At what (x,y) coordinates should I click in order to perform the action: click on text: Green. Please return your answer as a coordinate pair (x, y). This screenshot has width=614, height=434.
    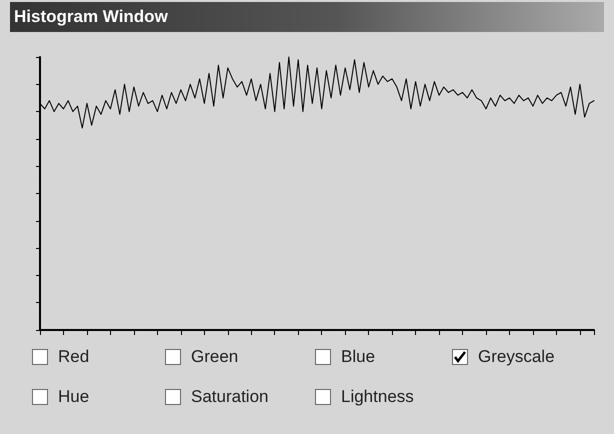
    Looking at the image, I should click on (214, 357).